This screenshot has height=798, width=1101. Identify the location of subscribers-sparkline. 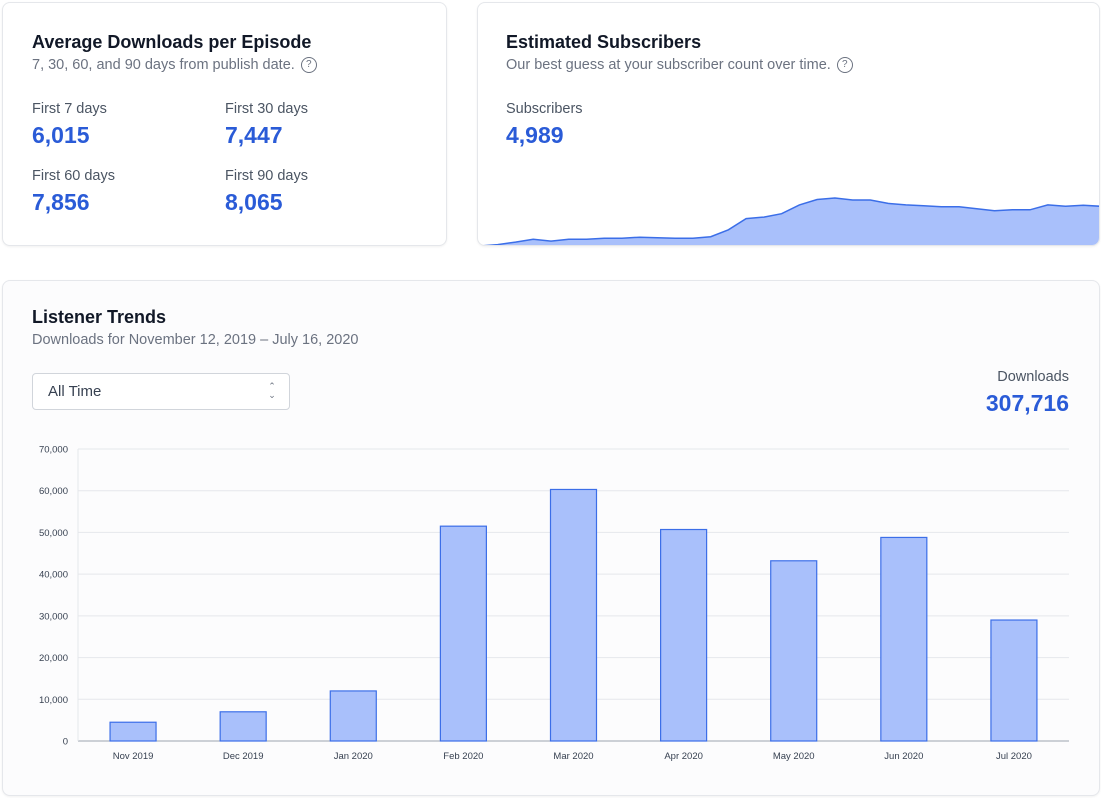
(791, 221).